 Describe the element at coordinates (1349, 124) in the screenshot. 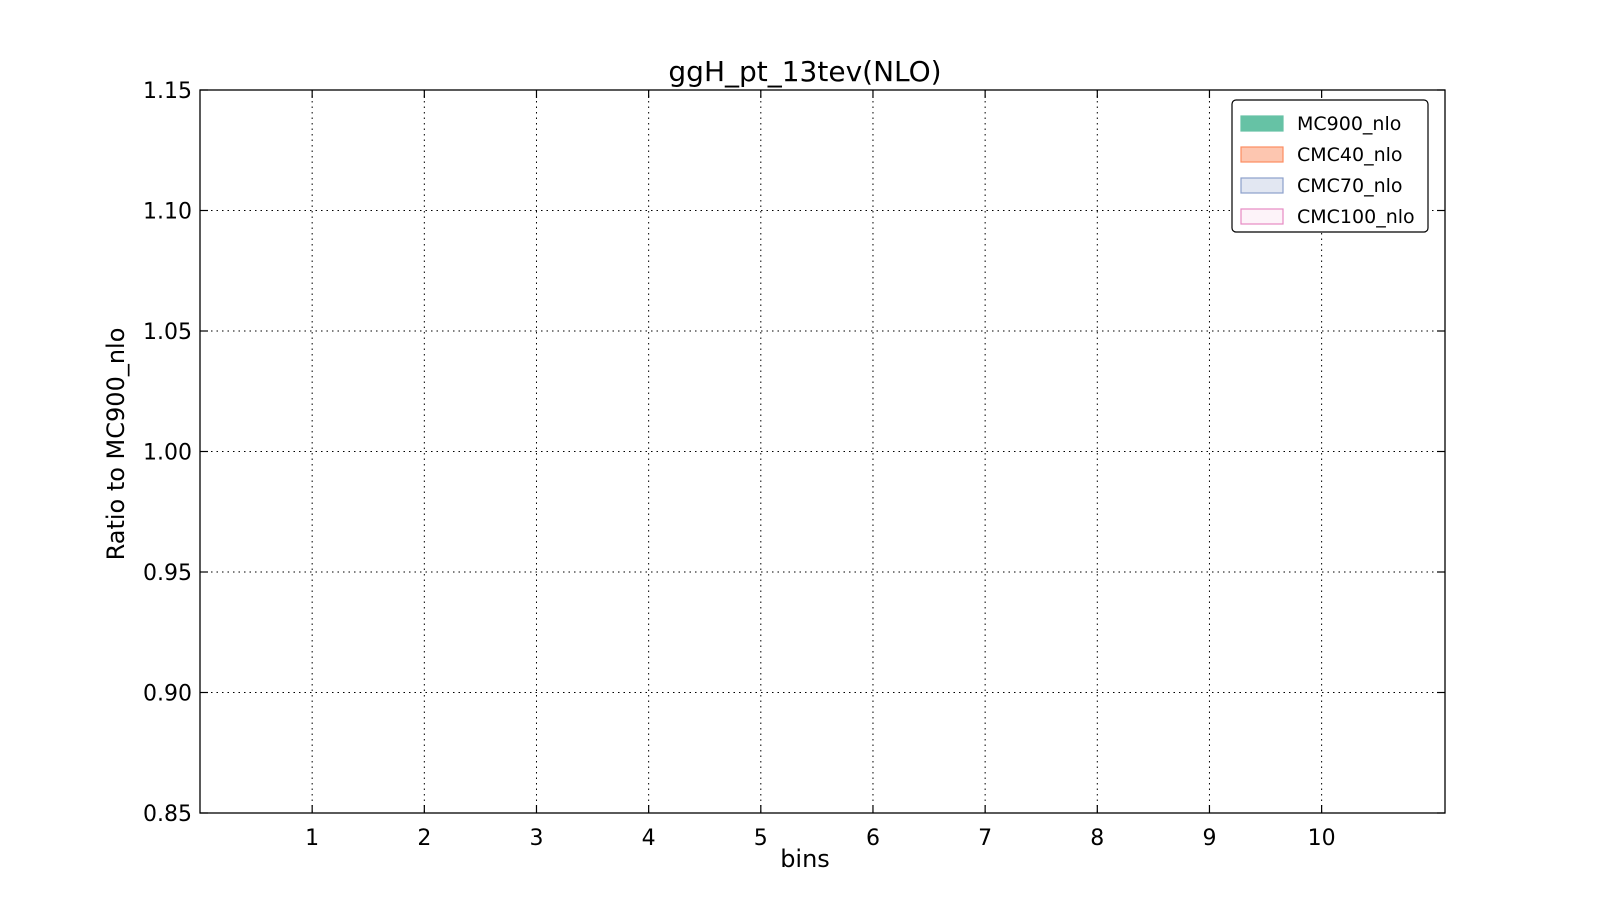

I see `legend-label: MC900_nlo` at that location.